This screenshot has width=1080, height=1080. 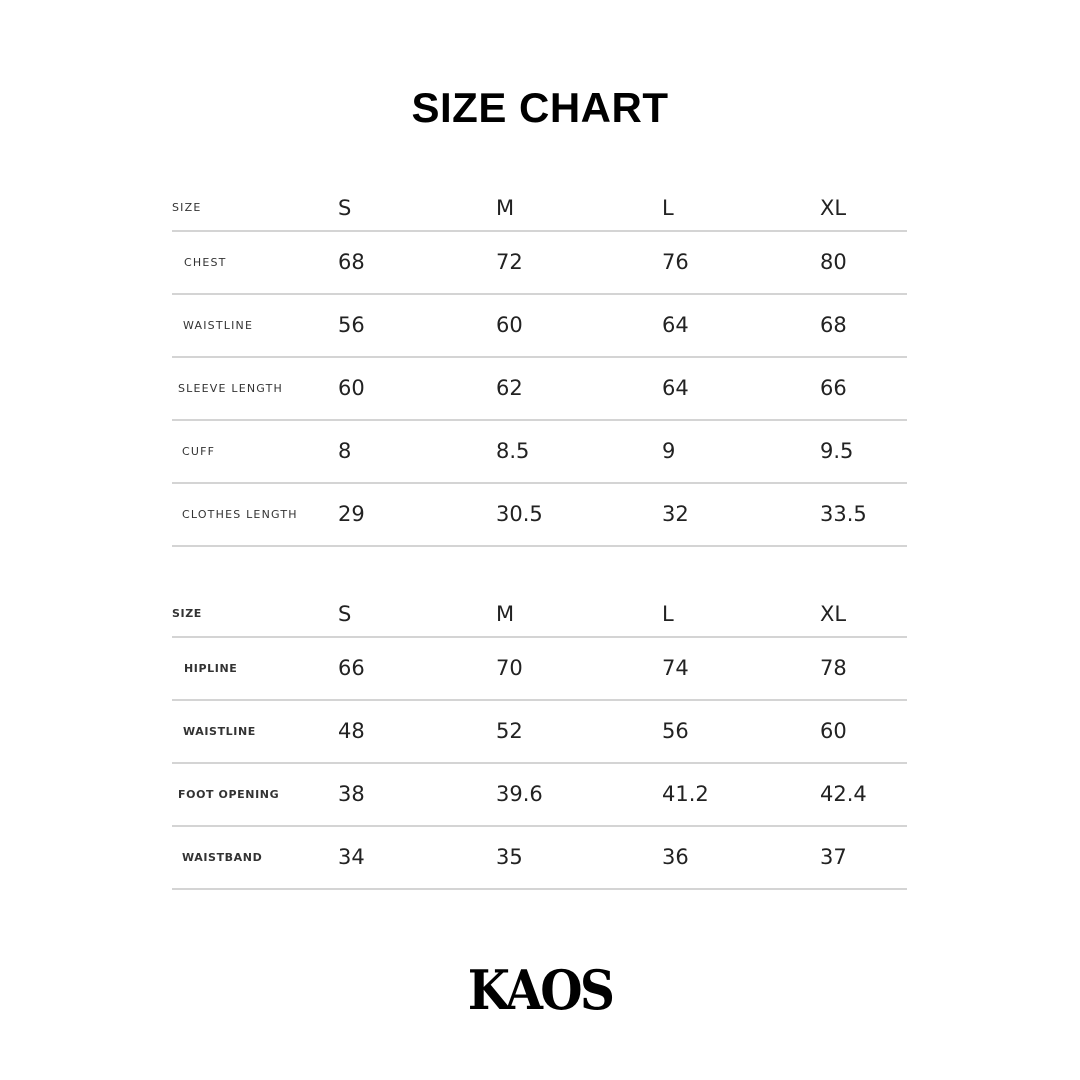 What do you see at coordinates (833, 262) in the screenshot?
I see `measurement-value: 80` at bounding box center [833, 262].